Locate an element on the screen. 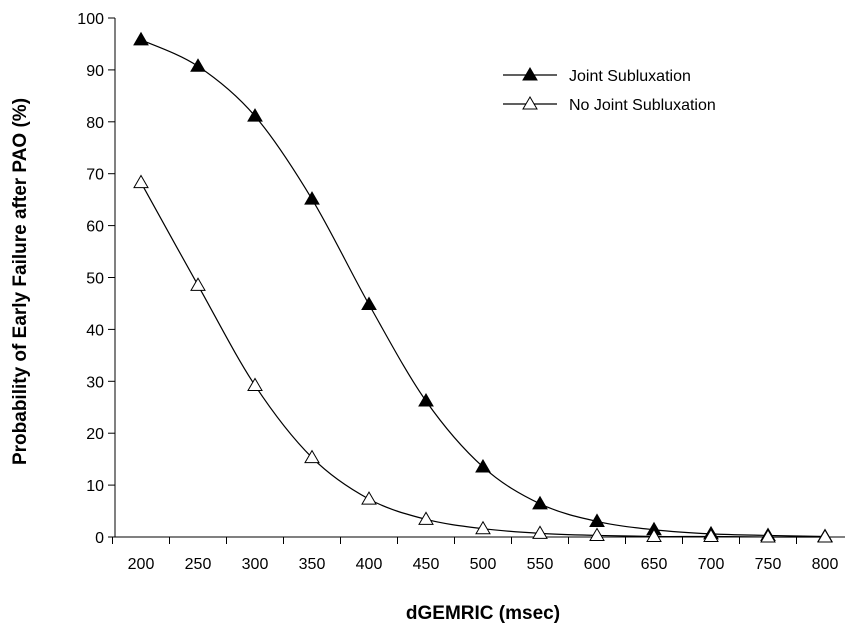 The height and width of the screenshot is (633, 845). x-tick-label: 400 is located at coordinates (369, 564).